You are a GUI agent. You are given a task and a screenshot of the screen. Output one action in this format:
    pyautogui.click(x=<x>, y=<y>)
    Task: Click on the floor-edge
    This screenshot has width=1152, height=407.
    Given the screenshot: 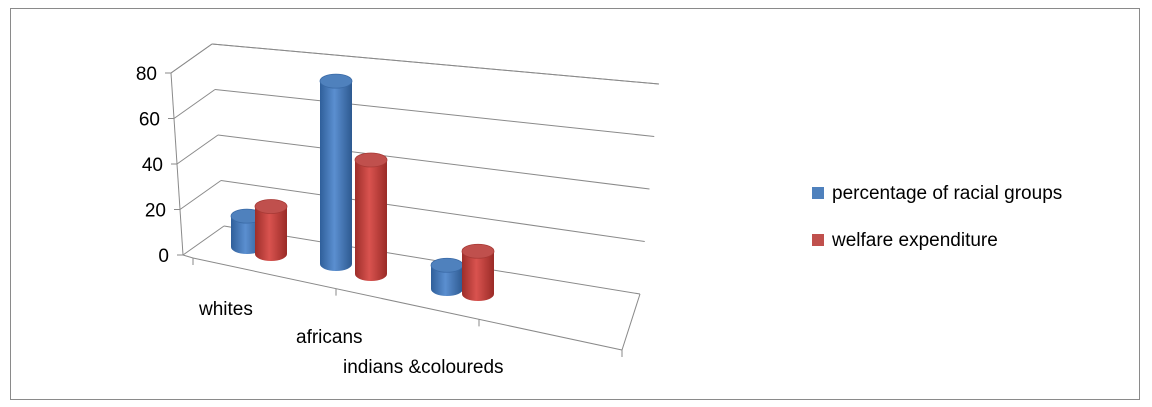 What is the action you would take?
    pyautogui.click(x=416, y=304)
    